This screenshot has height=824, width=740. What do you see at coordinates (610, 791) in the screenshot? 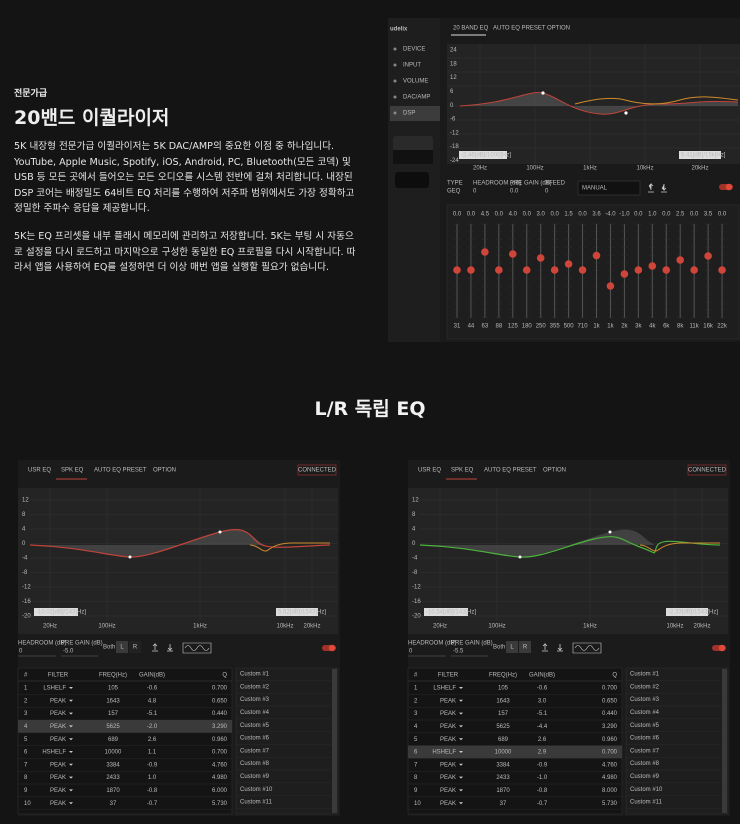
I see `table-cell: 8.000` at bounding box center [610, 791].